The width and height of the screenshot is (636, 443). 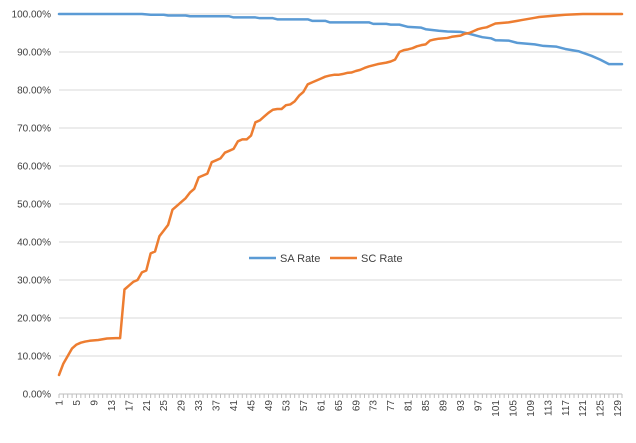 I want to click on y-tick-label: 70.00%, so click(x=34, y=129).